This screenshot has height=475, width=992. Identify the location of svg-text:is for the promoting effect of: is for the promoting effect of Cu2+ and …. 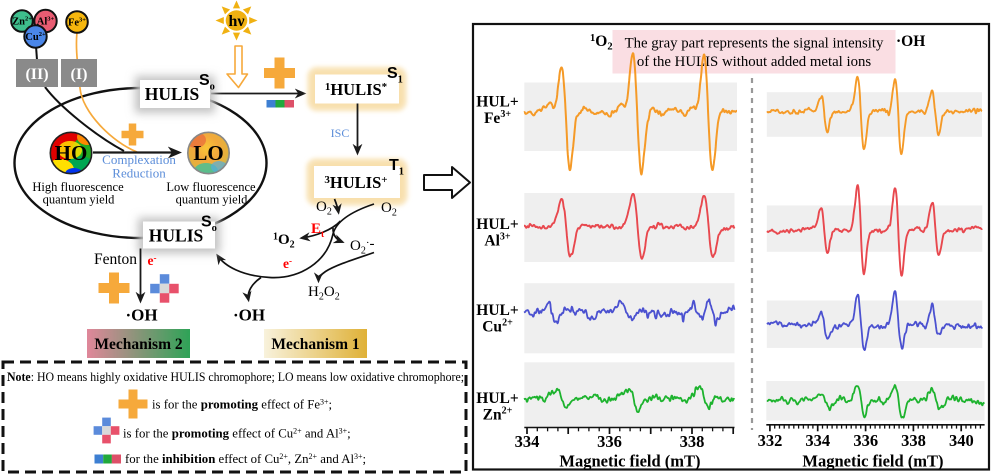
(237, 434).